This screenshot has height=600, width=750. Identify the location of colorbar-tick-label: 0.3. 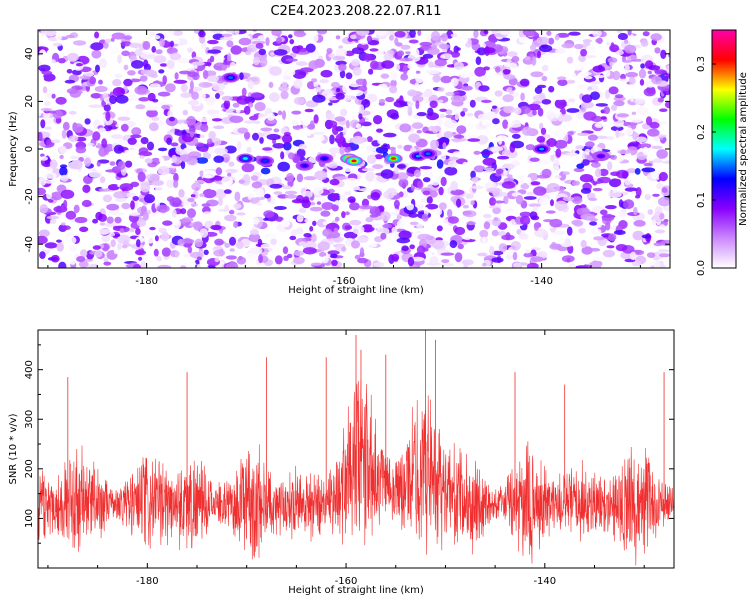
(701, 64).